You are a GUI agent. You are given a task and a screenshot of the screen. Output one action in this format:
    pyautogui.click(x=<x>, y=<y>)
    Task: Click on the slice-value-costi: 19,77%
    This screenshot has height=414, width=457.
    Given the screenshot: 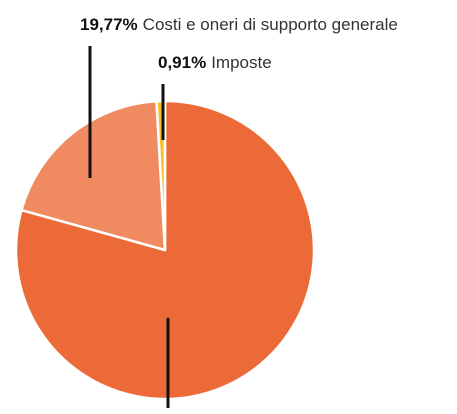 What is the action you would take?
    pyautogui.click(x=109, y=24)
    